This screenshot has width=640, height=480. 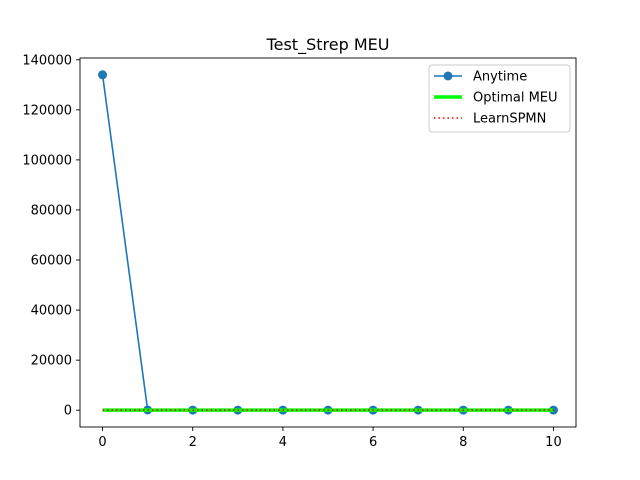 I want to click on legend-label-optimal-meu: Optimal MEU, so click(x=515, y=98).